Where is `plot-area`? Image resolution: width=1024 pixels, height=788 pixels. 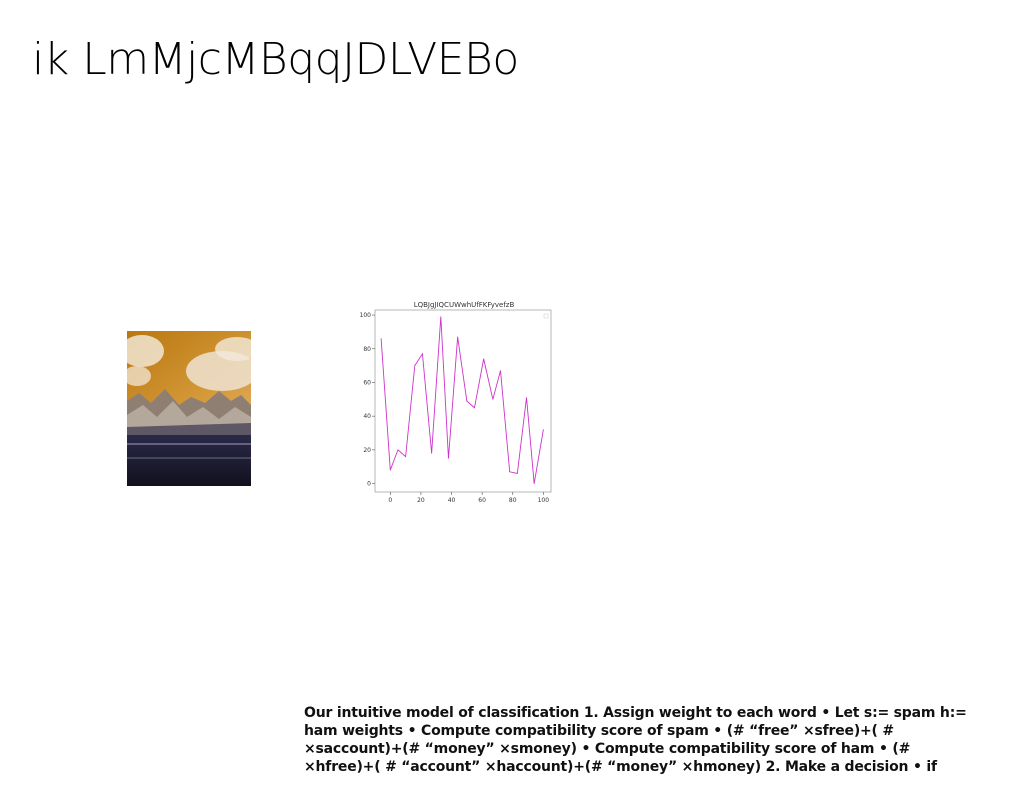
plot-area is located at coordinates (463, 401).